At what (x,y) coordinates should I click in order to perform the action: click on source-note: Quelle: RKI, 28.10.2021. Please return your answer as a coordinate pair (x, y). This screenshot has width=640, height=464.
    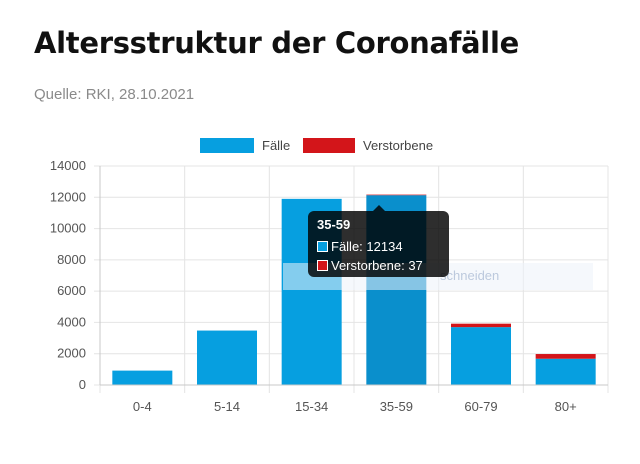
    Looking at the image, I should click on (114, 94).